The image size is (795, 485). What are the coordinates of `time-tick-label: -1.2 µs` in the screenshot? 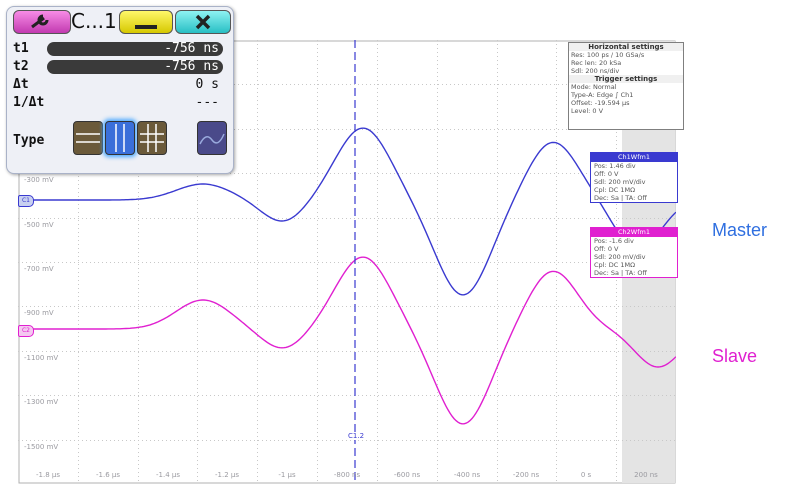 It's located at (227, 475).